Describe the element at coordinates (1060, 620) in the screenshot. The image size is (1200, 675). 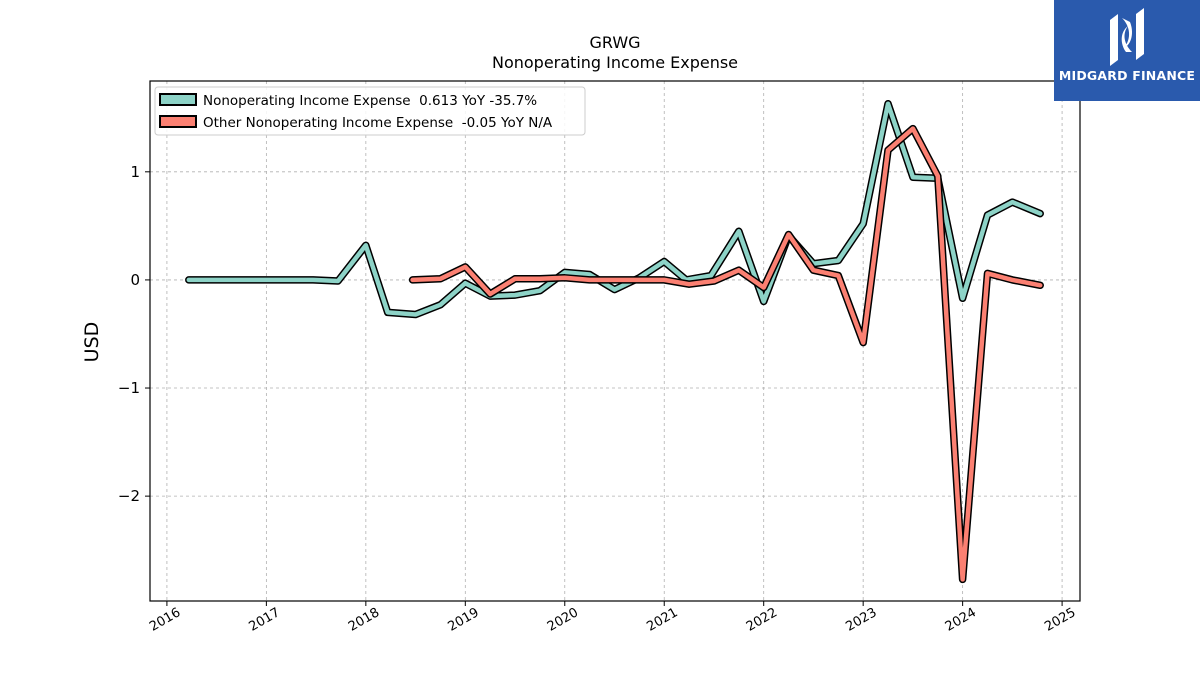
I see `x-tick-label: 2025` at that location.